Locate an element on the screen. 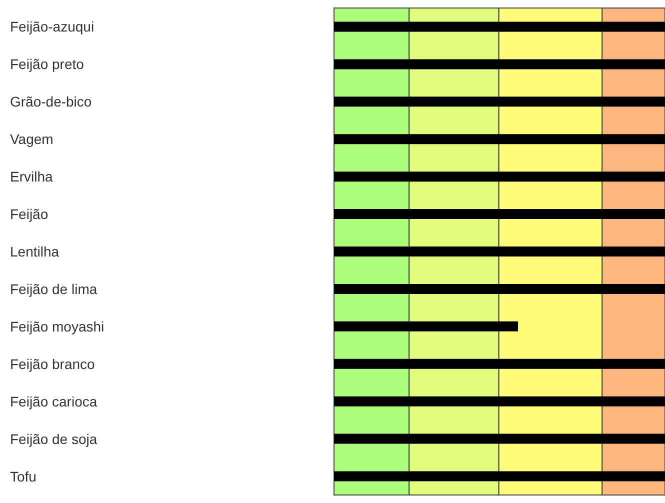 The height and width of the screenshot is (503, 665). y-tick-label: Grão-de-bico is located at coordinates (51, 102).